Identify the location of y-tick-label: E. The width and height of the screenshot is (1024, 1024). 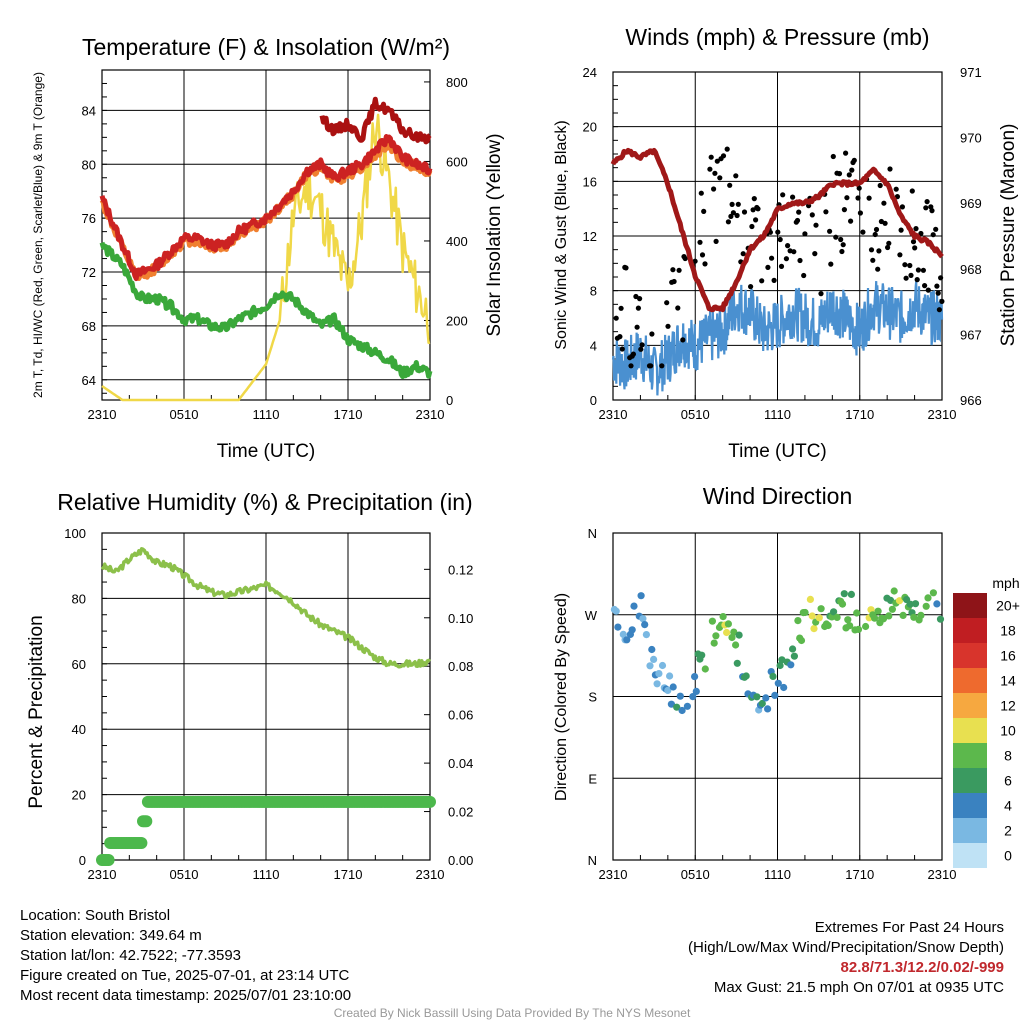
(592, 778).